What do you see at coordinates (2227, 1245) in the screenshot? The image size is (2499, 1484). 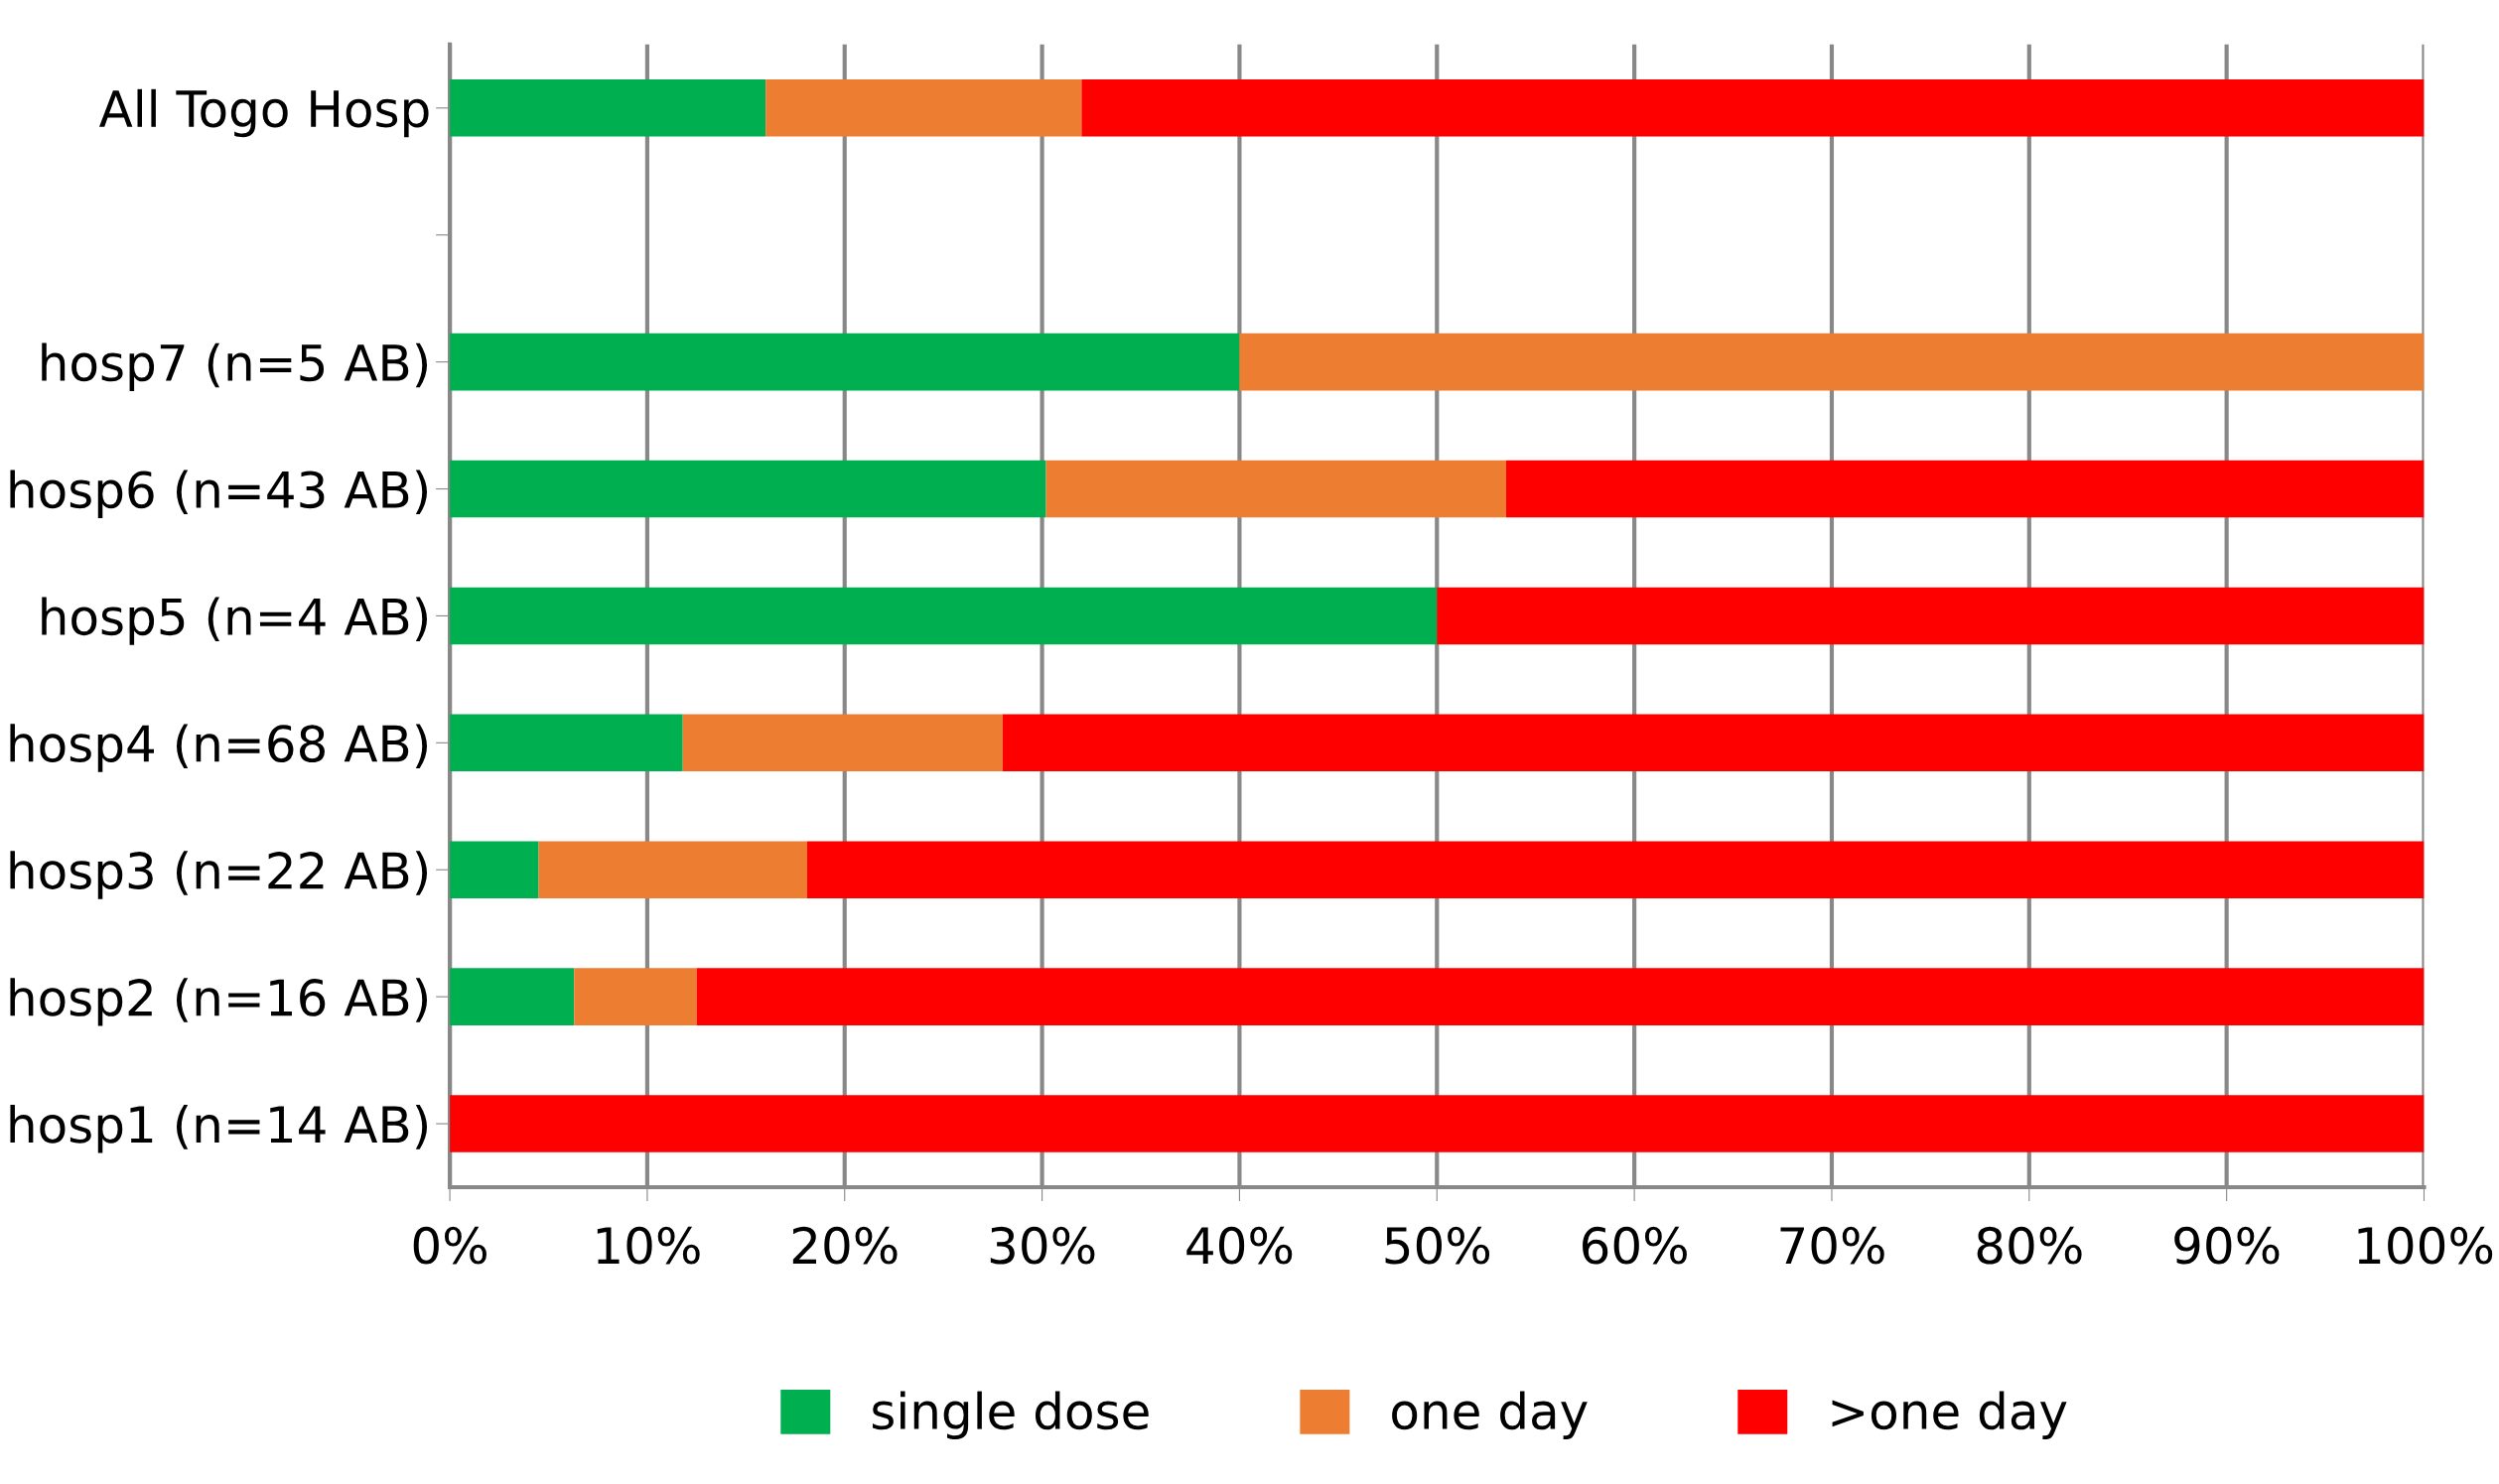 I see `x-tick-label: 90%` at bounding box center [2227, 1245].